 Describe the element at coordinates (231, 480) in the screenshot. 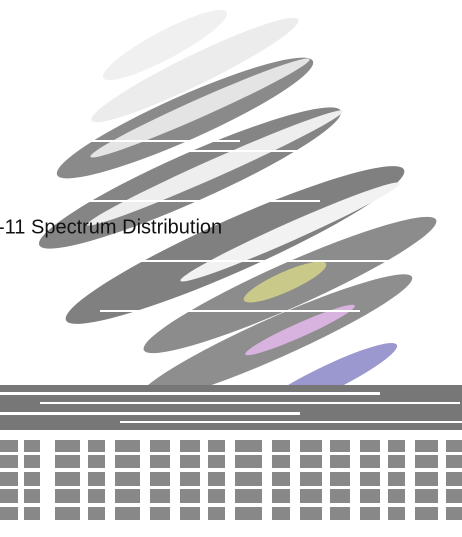

I see `letter-streaks` at that location.